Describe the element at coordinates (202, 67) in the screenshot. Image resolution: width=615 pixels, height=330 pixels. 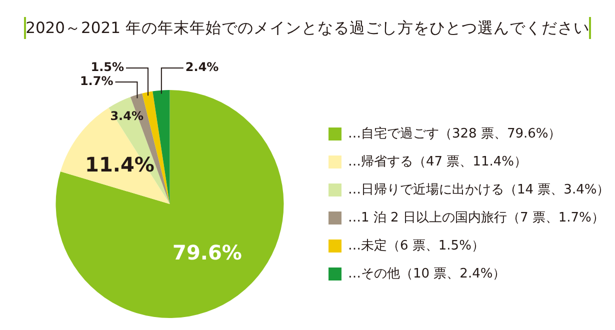
I see `data-label: 2.4%` at that location.